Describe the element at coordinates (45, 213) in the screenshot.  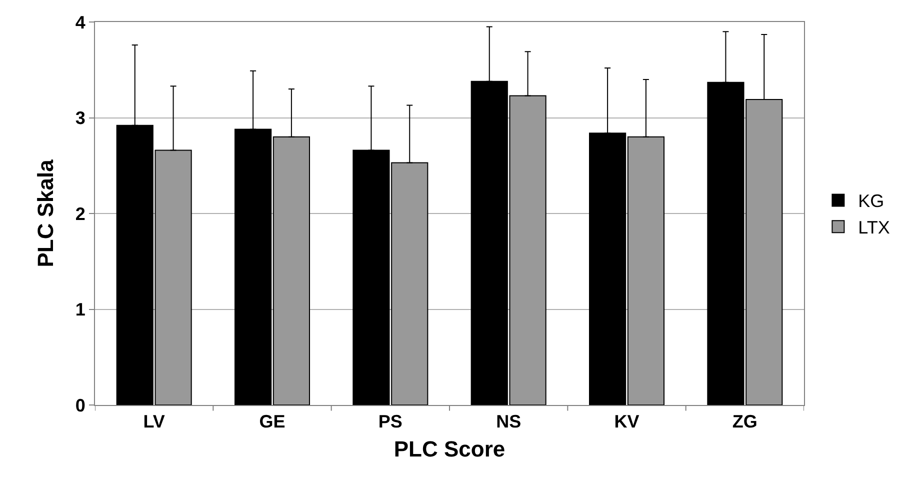
I see `y-axis-title: PLC Skala` at that location.